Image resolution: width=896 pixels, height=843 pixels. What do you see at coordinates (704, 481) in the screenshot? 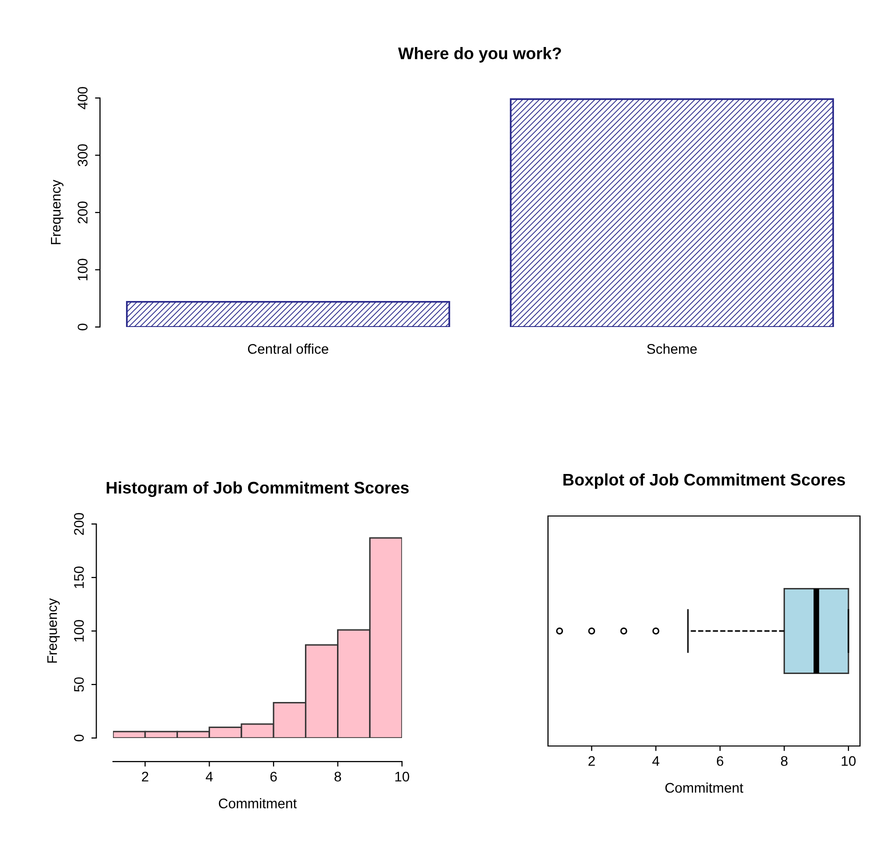
I see `chart-title: Boxplot of Job Commitment Scores` at bounding box center [704, 481].